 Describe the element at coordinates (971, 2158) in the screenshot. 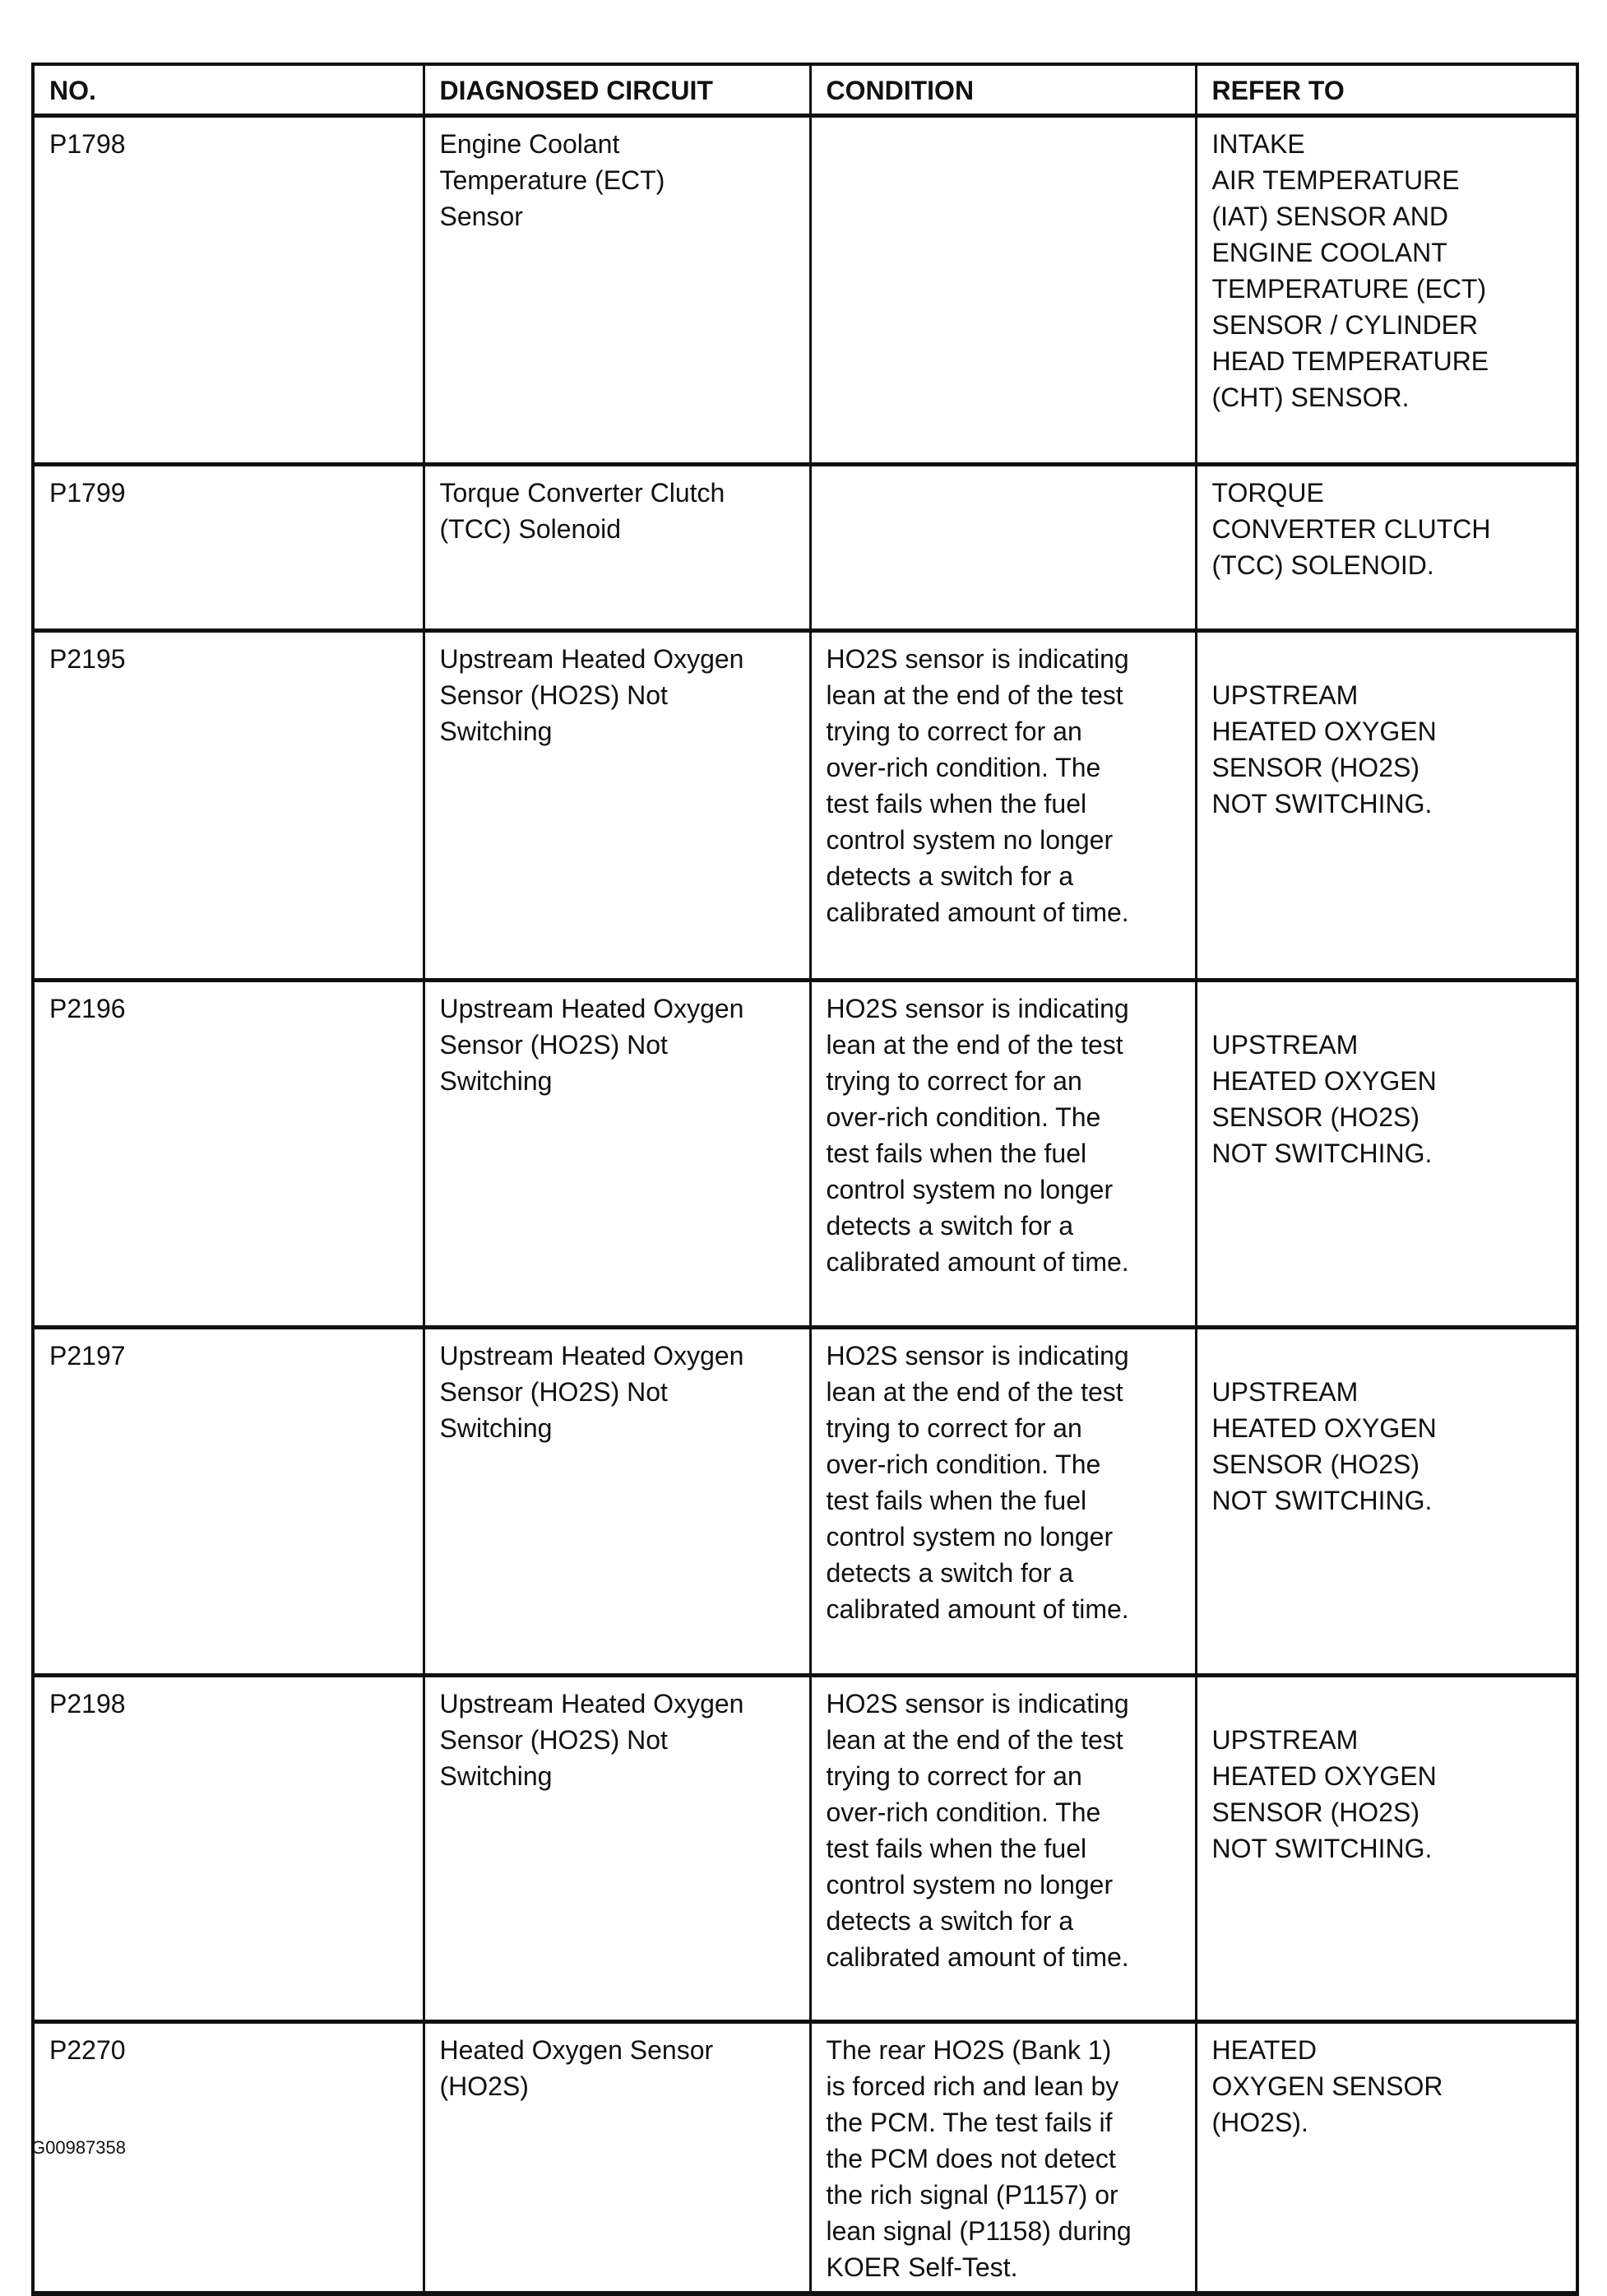

I see `cell-condition-line: the PCM does not detect` at that location.